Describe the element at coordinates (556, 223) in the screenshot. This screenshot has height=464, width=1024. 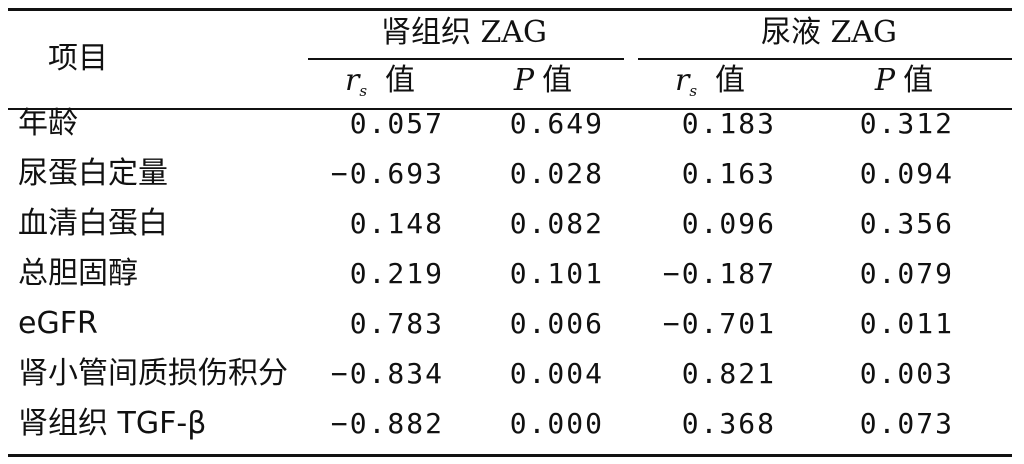
I see `cell-kidney-p: 0.082` at that location.